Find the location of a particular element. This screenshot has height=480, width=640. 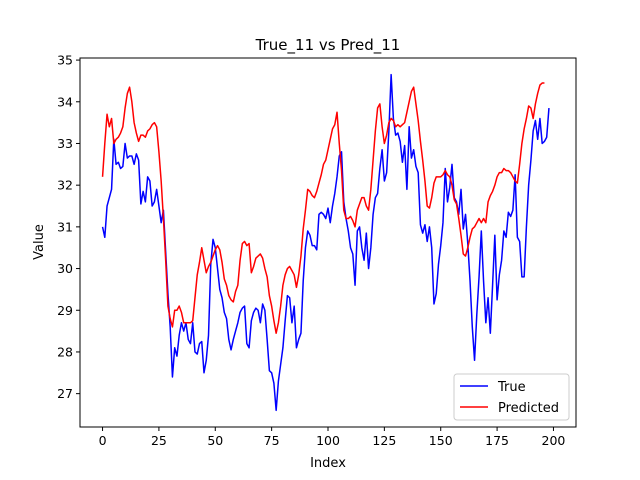

x-tick-label: 75 is located at coordinates (272, 440).